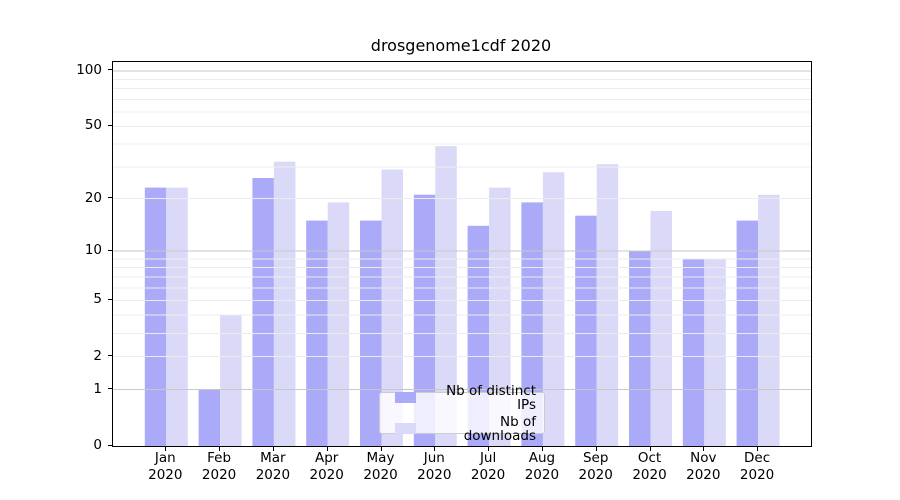  Describe the element at coordinates (405, 428) in the screenshot. I see `legend-swatch-downloads` at that location.